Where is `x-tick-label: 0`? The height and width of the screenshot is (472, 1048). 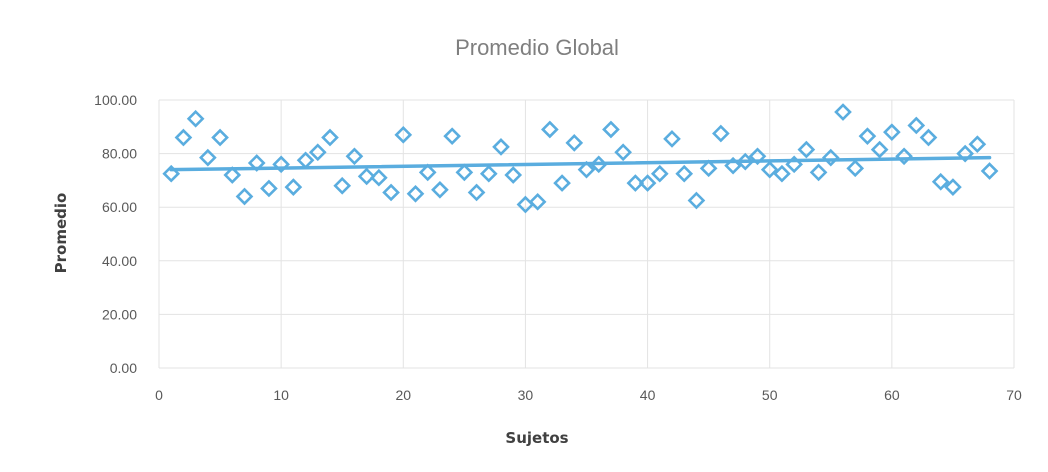 x-tick-label: 0 is located at coordinates (159, 395).